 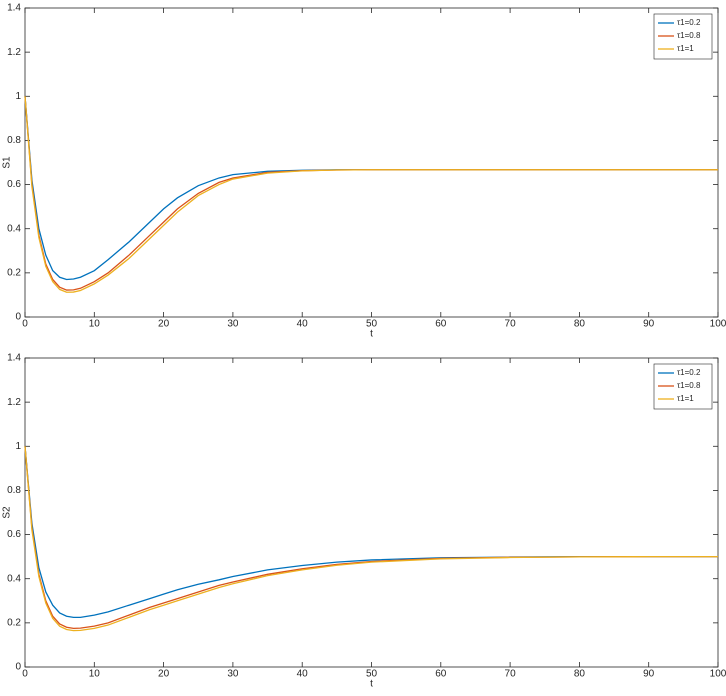 I want to click on y-axis-label: S1, so click(x=7, y=162).